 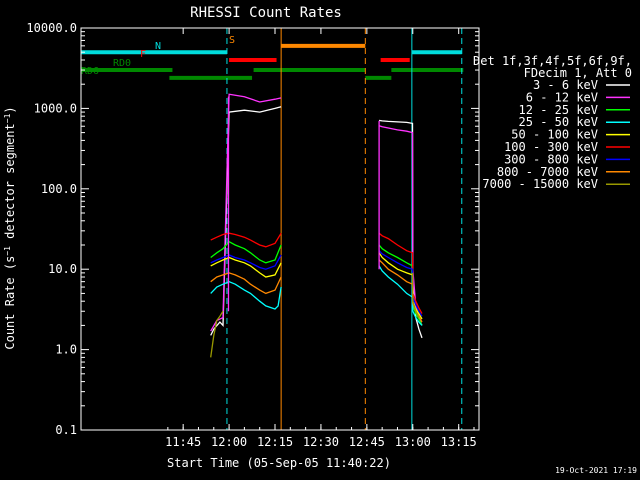 I want to click on series-line-5-seg2, so click(x=400, y=273).